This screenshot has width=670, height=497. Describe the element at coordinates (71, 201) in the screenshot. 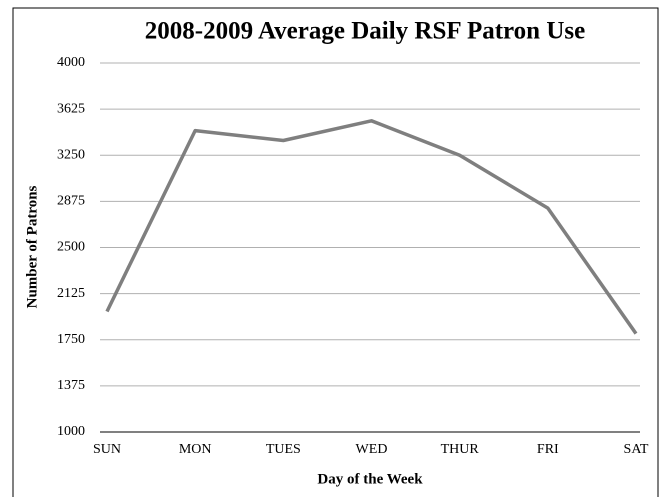

I see `y-tick-label: 2875` at that location.